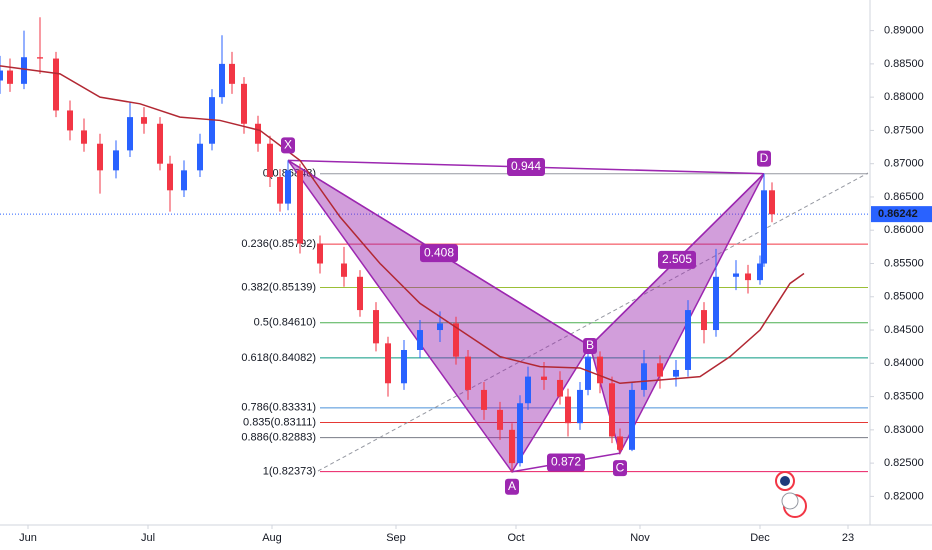 The image size is (932, 550). I want to click on x-tick-label: Oct, so click(515, 538).